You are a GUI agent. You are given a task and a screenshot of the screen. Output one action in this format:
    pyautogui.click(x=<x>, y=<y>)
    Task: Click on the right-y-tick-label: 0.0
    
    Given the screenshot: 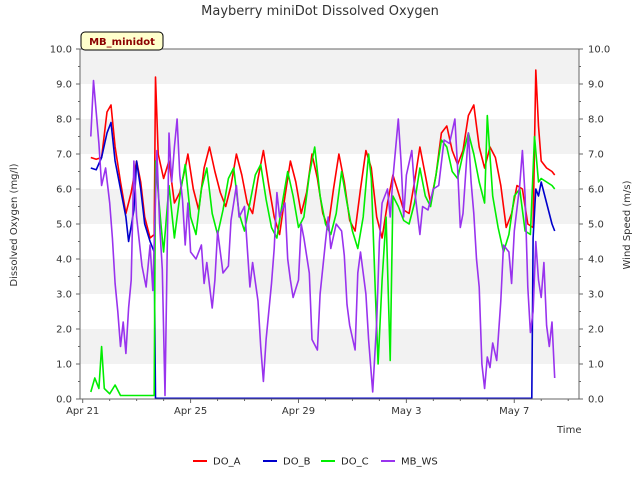 What is the action you would take?
    pyautogui.click(x=596, y=400)
    